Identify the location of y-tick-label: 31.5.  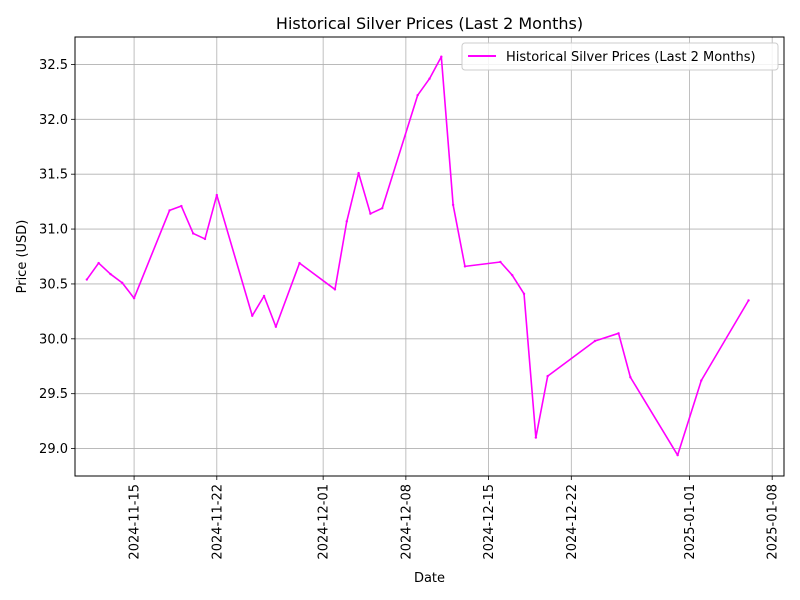
(53, 175).